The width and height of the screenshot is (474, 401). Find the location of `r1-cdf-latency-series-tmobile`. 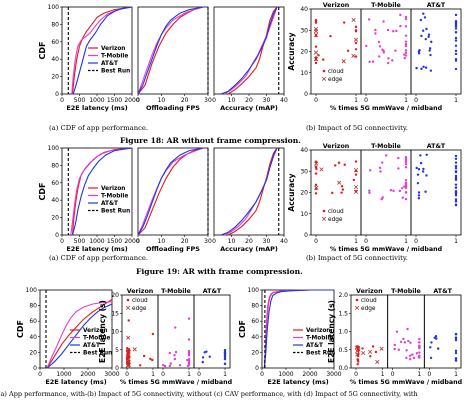

r1-cdf-latency-series-tmobile is located at coordinates (102, 50).